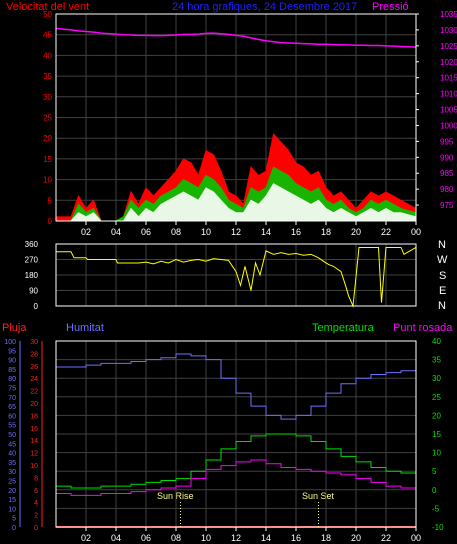 The image size is (457, 544). What do you see at coordinates (34, 392) in the screenshot?
I see `rain-tick-label: 22` at bounding box center [34, 392].